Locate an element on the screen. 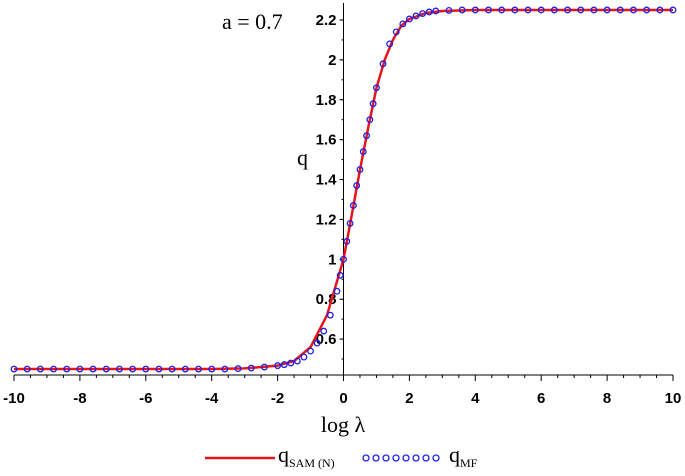  y-tick-label: 2 is located at coordinates (332, 60).